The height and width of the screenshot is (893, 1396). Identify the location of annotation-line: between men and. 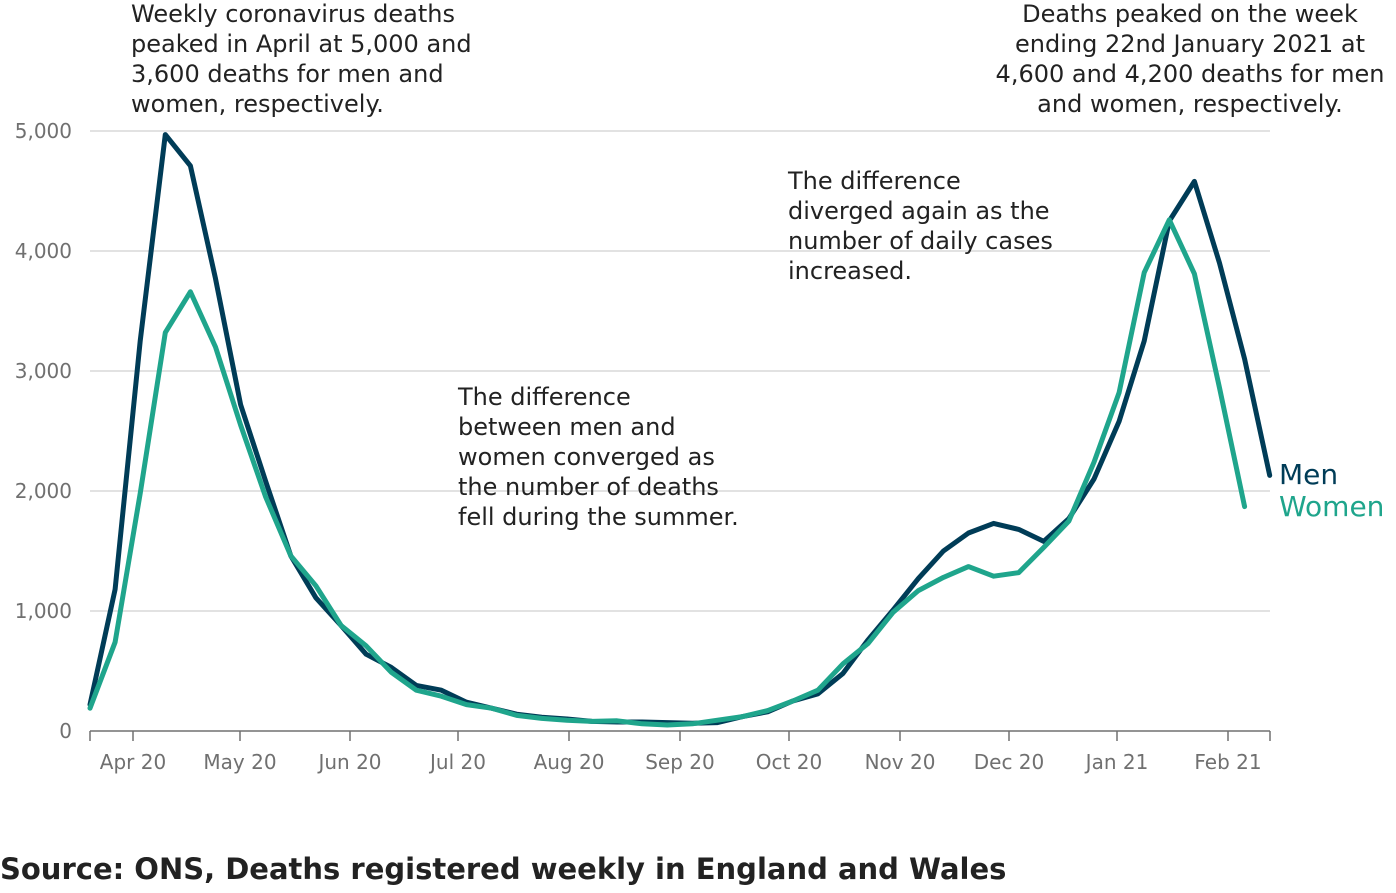
(567, 427).